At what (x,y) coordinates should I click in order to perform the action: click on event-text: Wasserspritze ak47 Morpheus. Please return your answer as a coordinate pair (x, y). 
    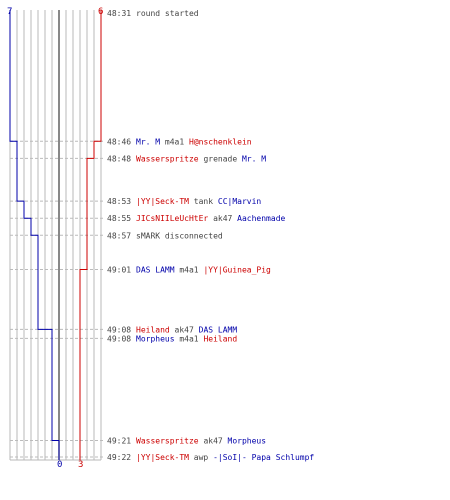
    Looking at the image, I should click on (201, 441).